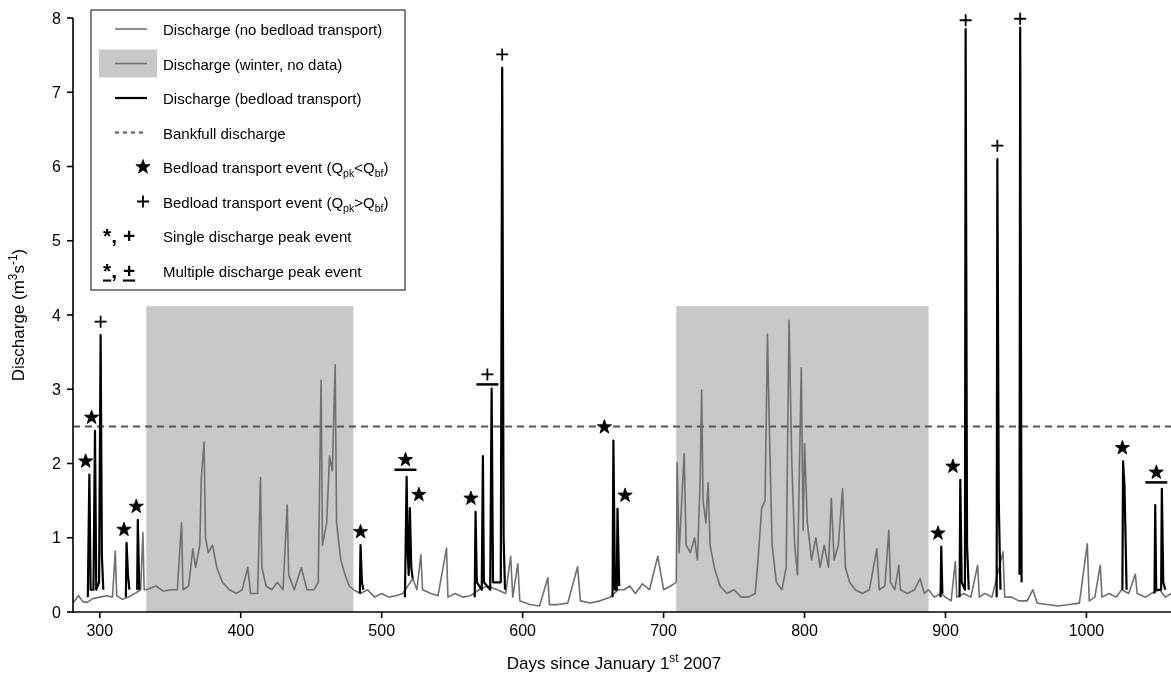 This screenshot has width=1171, height=679. Describe the element at coordinates (57, 18) in the screenshot. I see `y-tick-label: 8` at that location.